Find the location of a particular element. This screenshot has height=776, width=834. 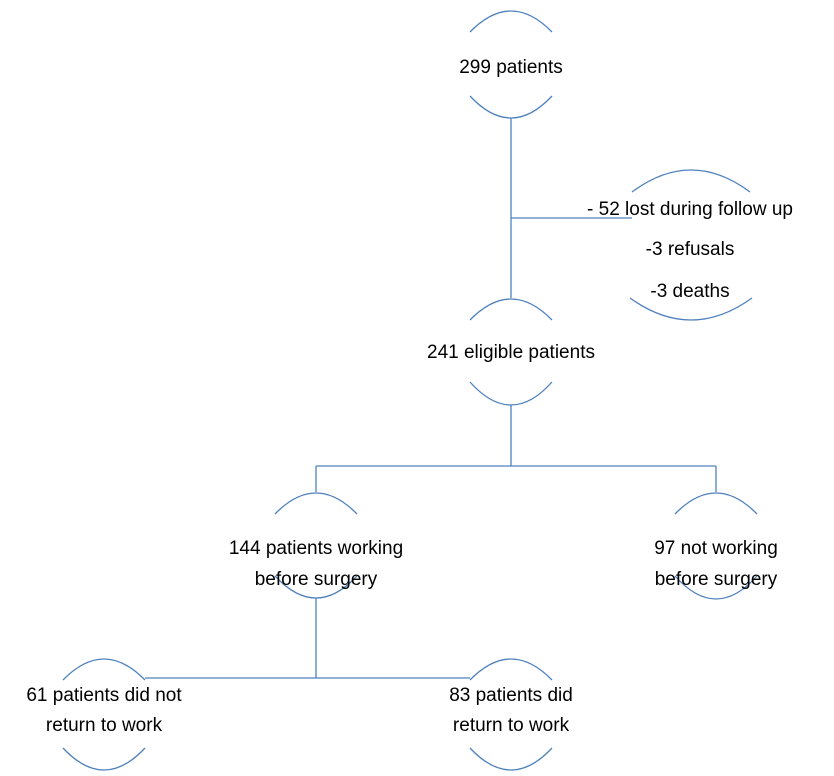

node-text: - 52 lost during follow up is located at coordinates (690, 209).